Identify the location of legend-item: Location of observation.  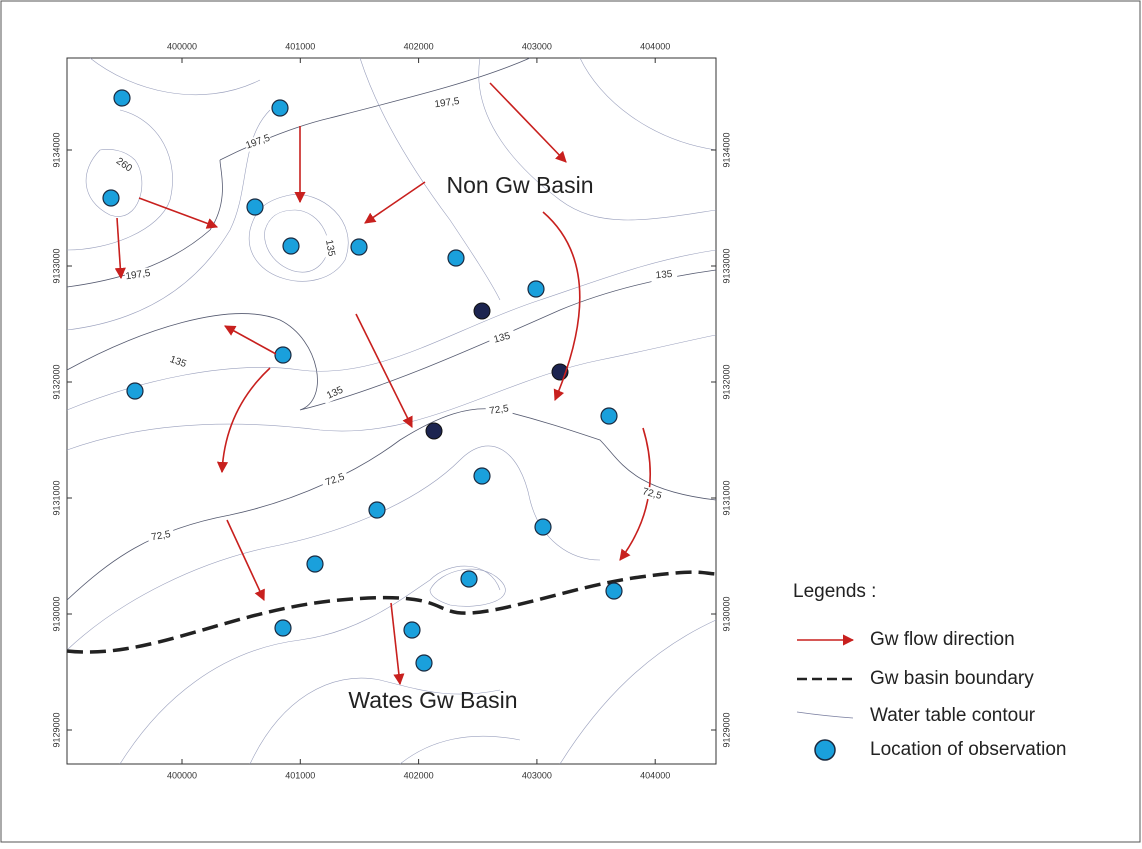
(968, 749).